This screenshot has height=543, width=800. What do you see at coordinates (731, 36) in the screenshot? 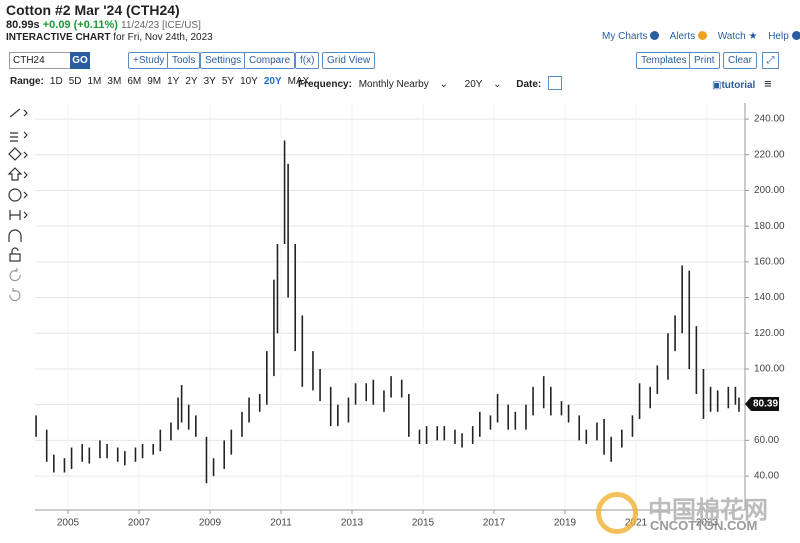
I see `link: Watch` at bounding box center [731, 36].